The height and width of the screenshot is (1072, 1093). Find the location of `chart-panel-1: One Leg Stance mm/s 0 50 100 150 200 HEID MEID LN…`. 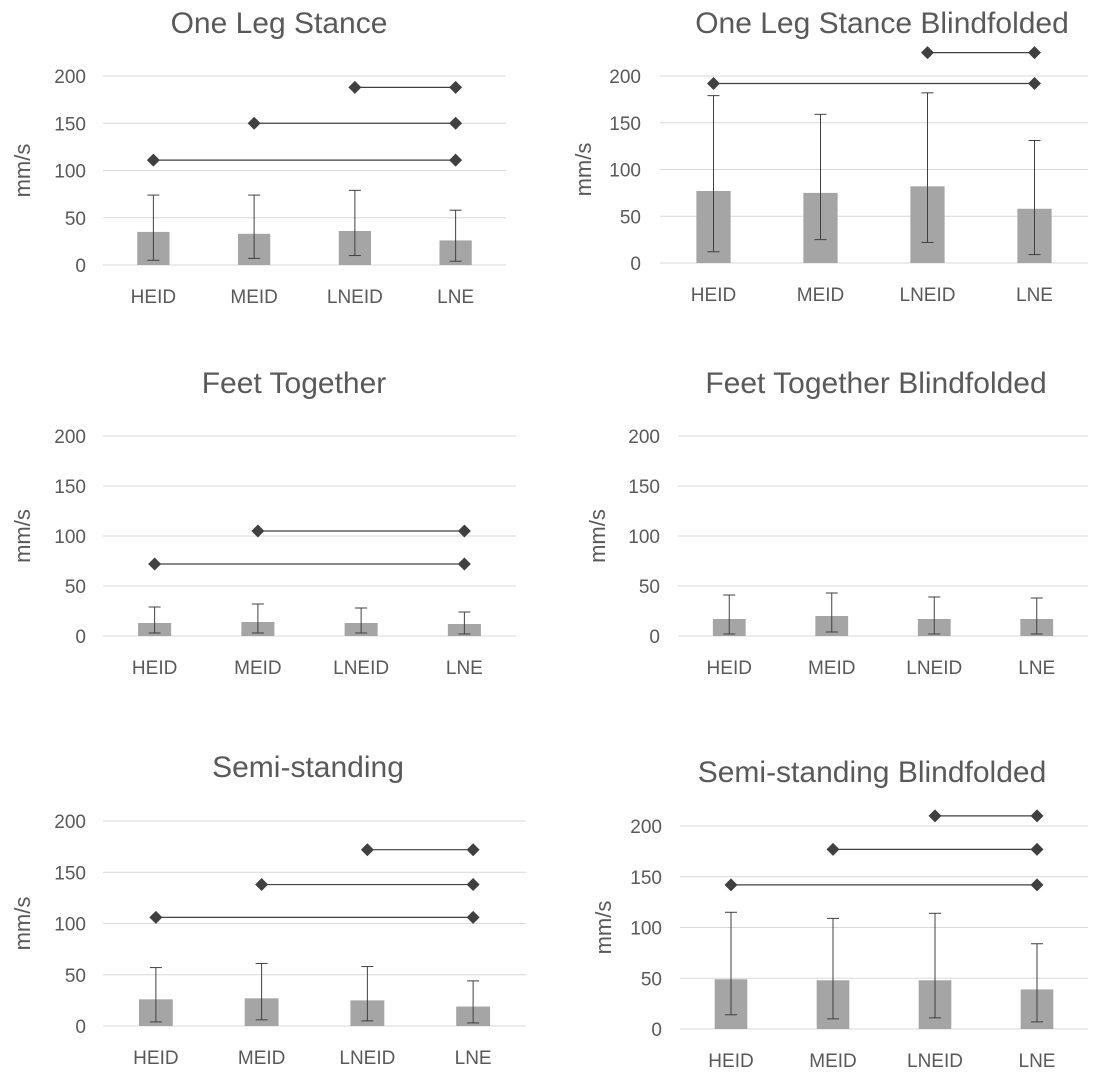

chart-panel-1: One Leg Stance mm/s 0 50 100 150 200 HEID MEID LN… is located at coordinates (258, 157).